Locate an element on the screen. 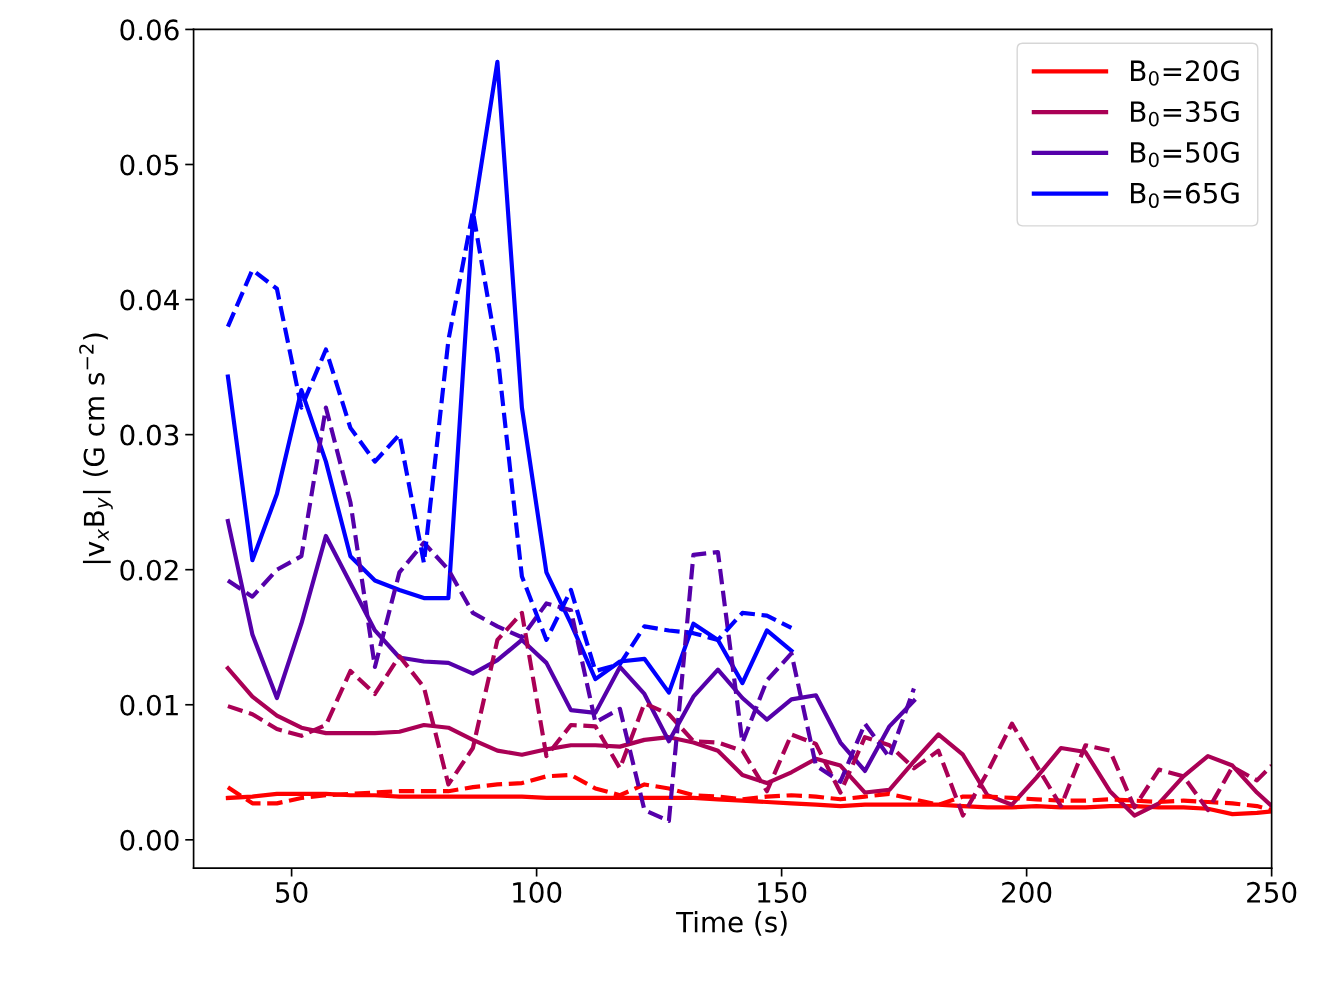 This screenshot has height=981, width=1326. y-tick-label: 0.02 is located at coordinates (149, 570).